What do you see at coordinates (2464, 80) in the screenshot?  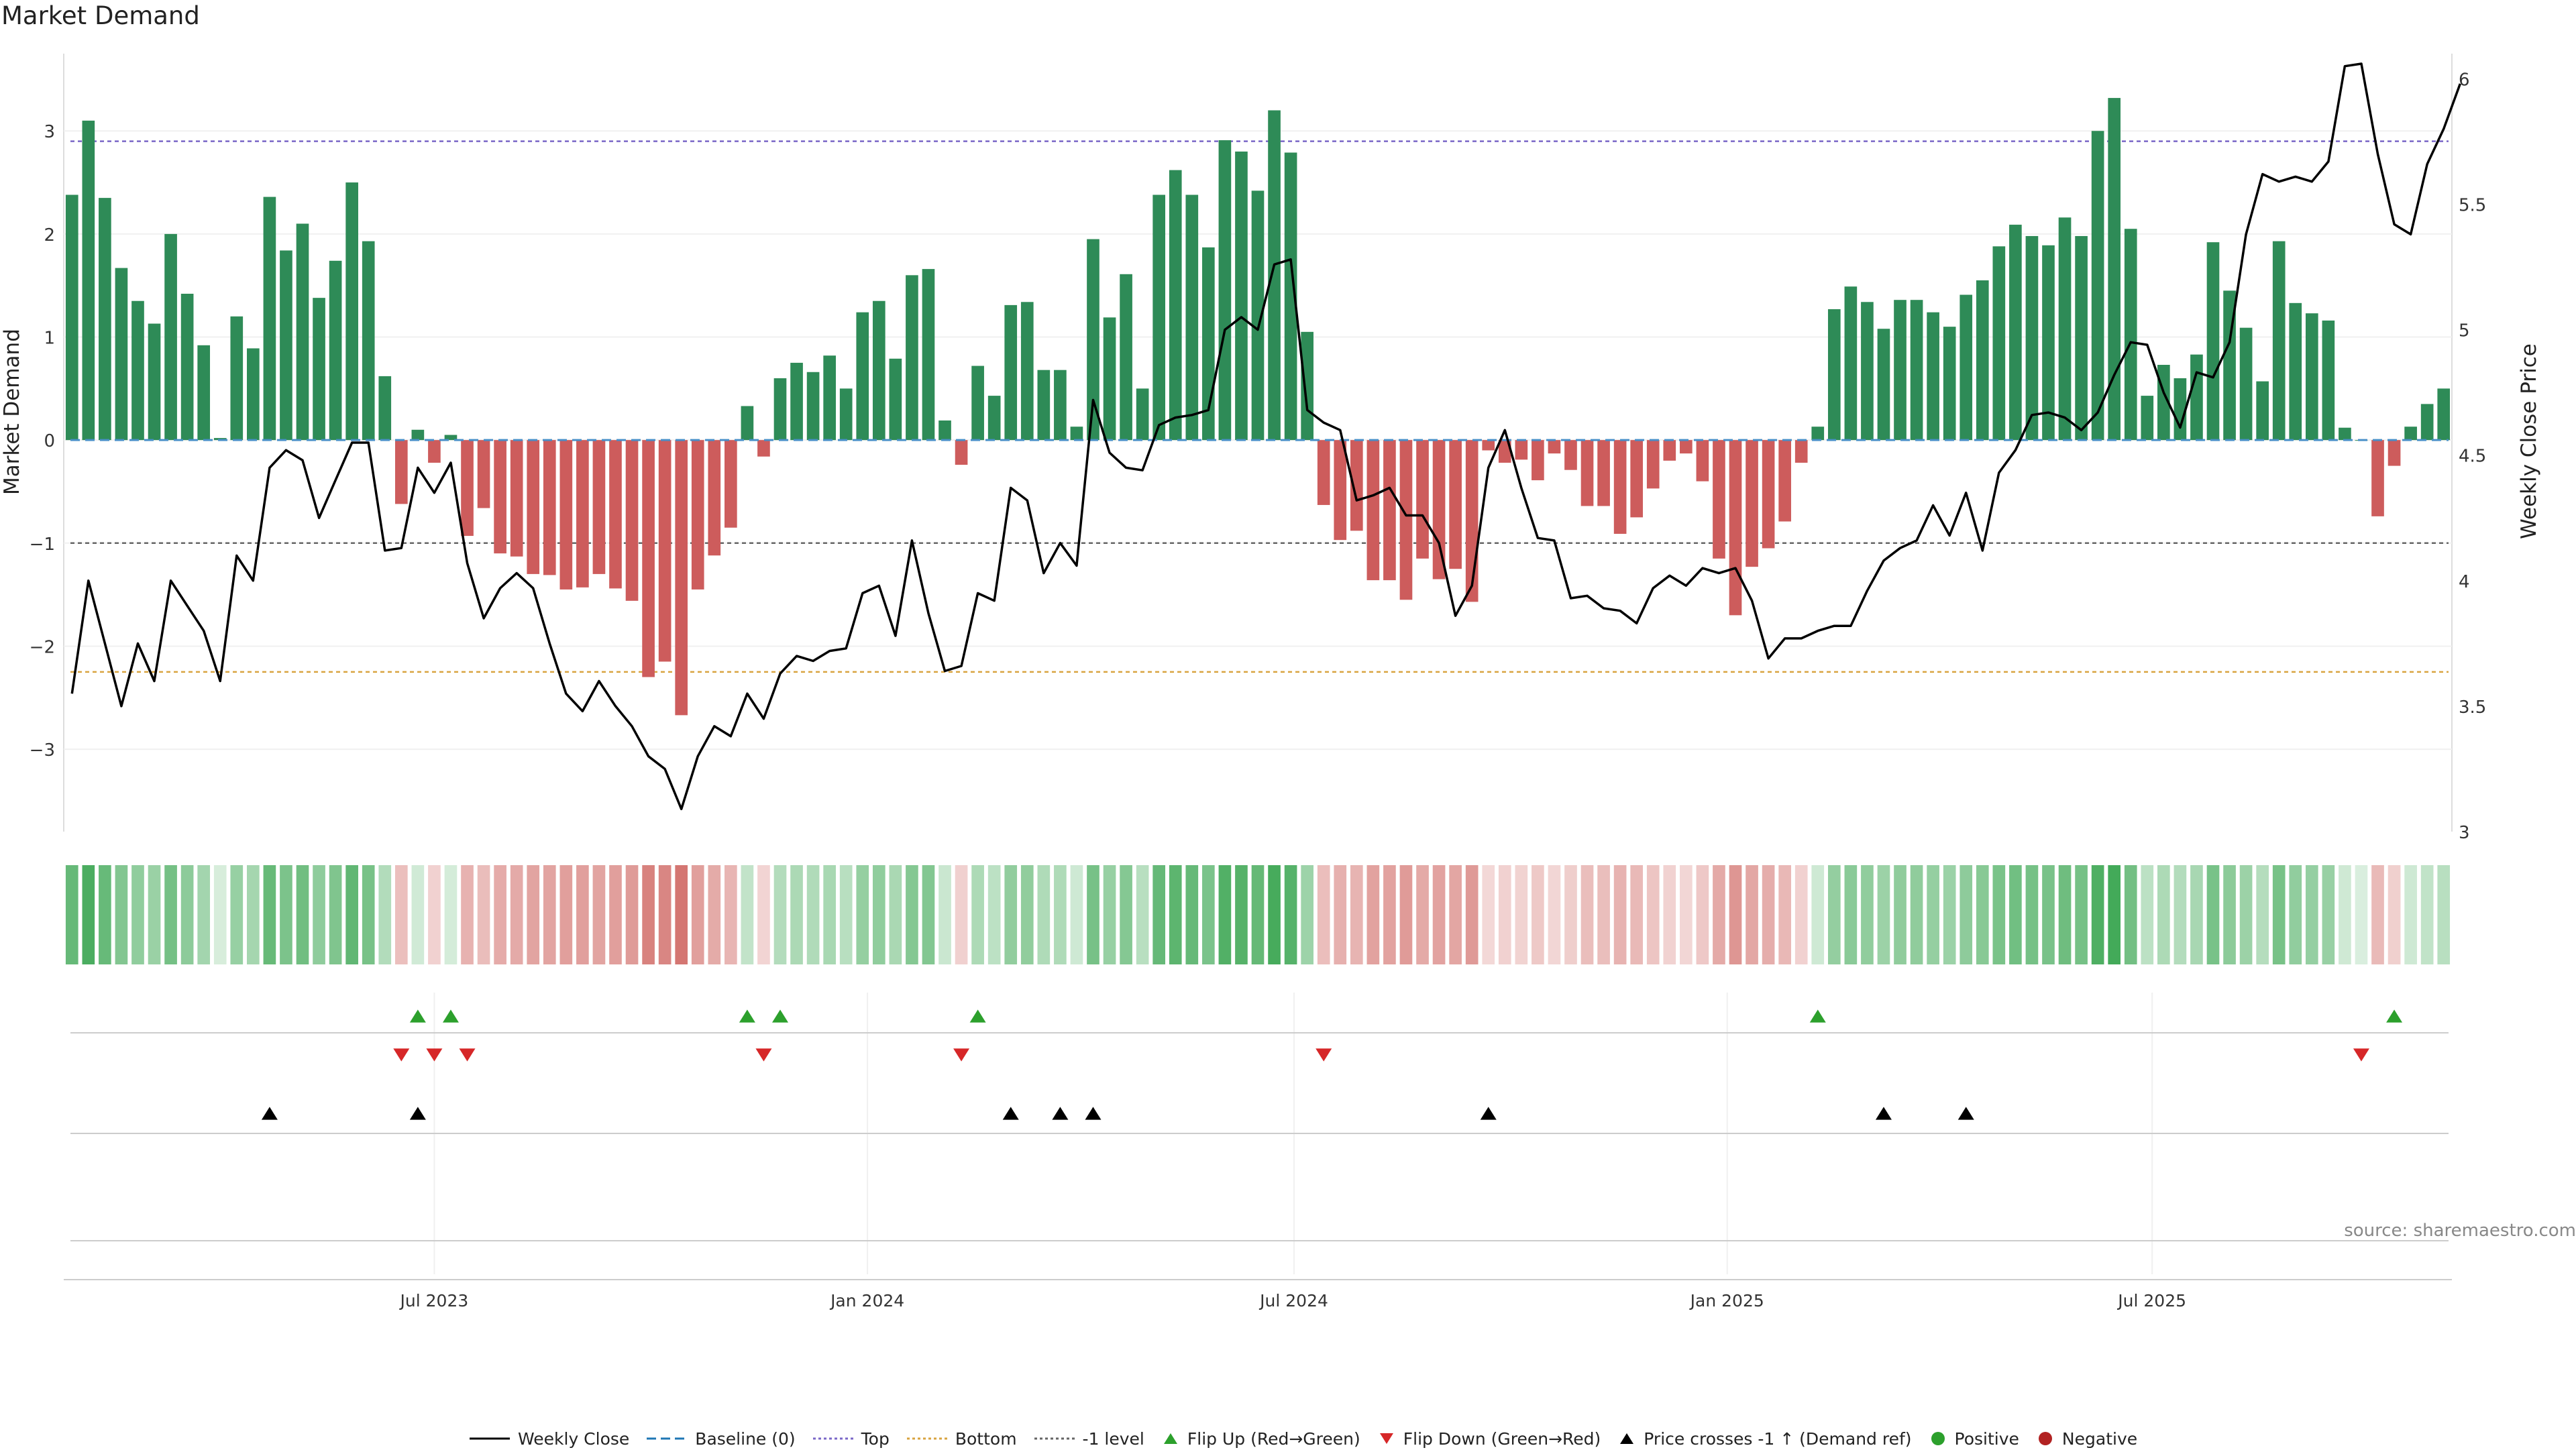 I see `y-right-tick-label: 6` at bounding box center [2464, 80].